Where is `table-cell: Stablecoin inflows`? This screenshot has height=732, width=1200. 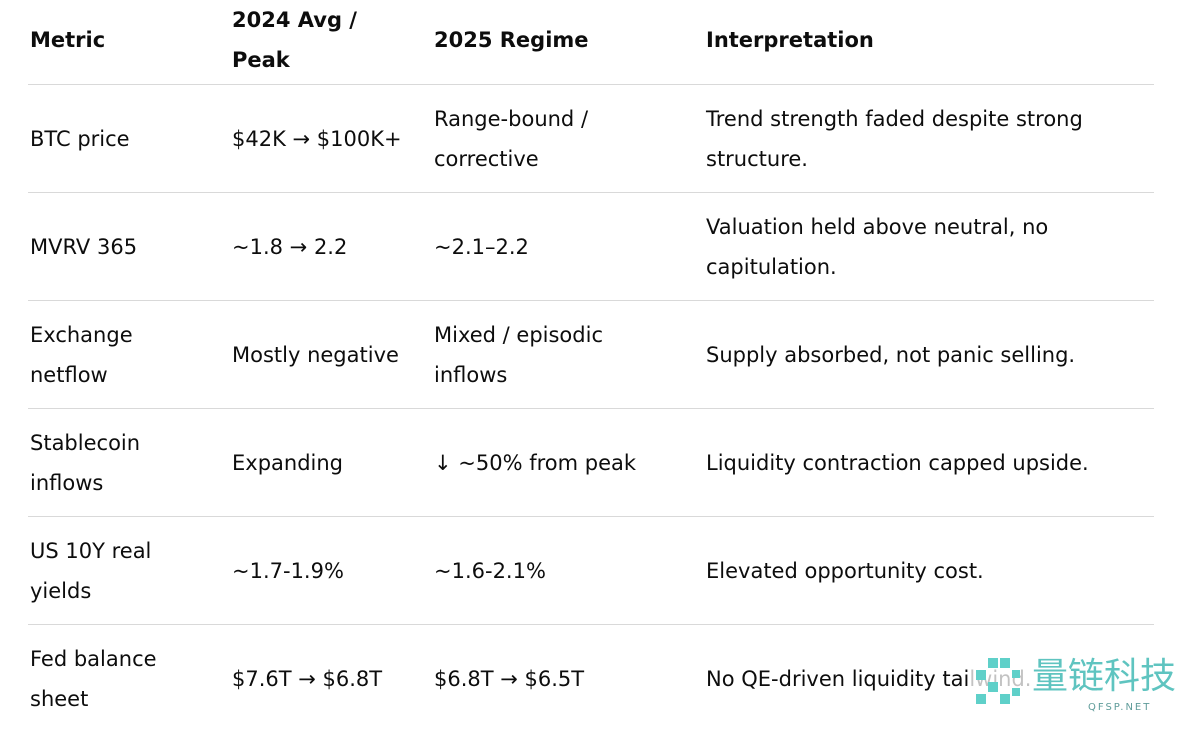 table-cell: Stablecoin inflows is located at coordinates (129, 463).